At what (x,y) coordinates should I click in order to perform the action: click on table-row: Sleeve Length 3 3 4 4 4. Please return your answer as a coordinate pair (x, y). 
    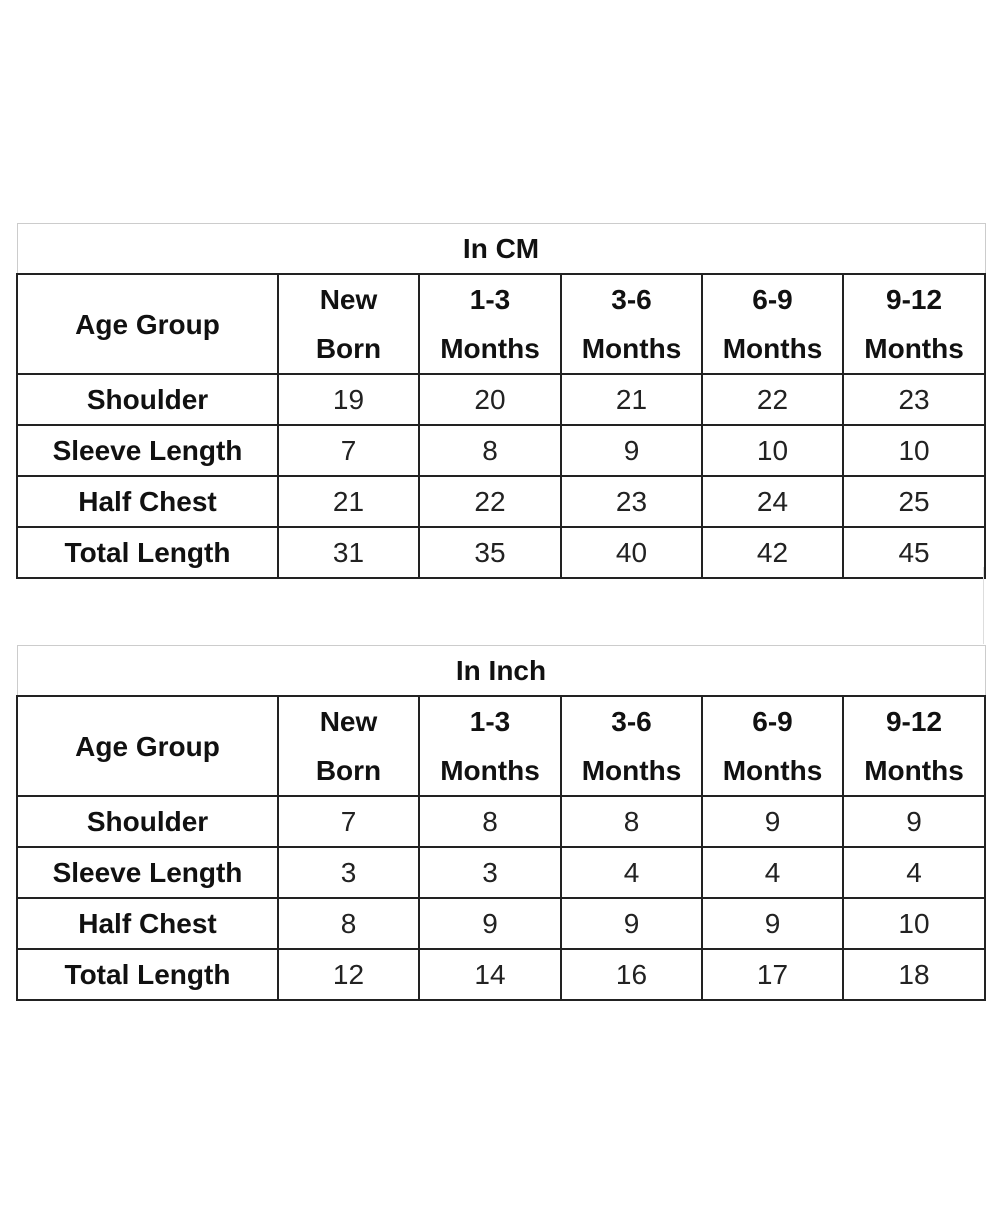
    Looking at the image, I should click on (501, 872).